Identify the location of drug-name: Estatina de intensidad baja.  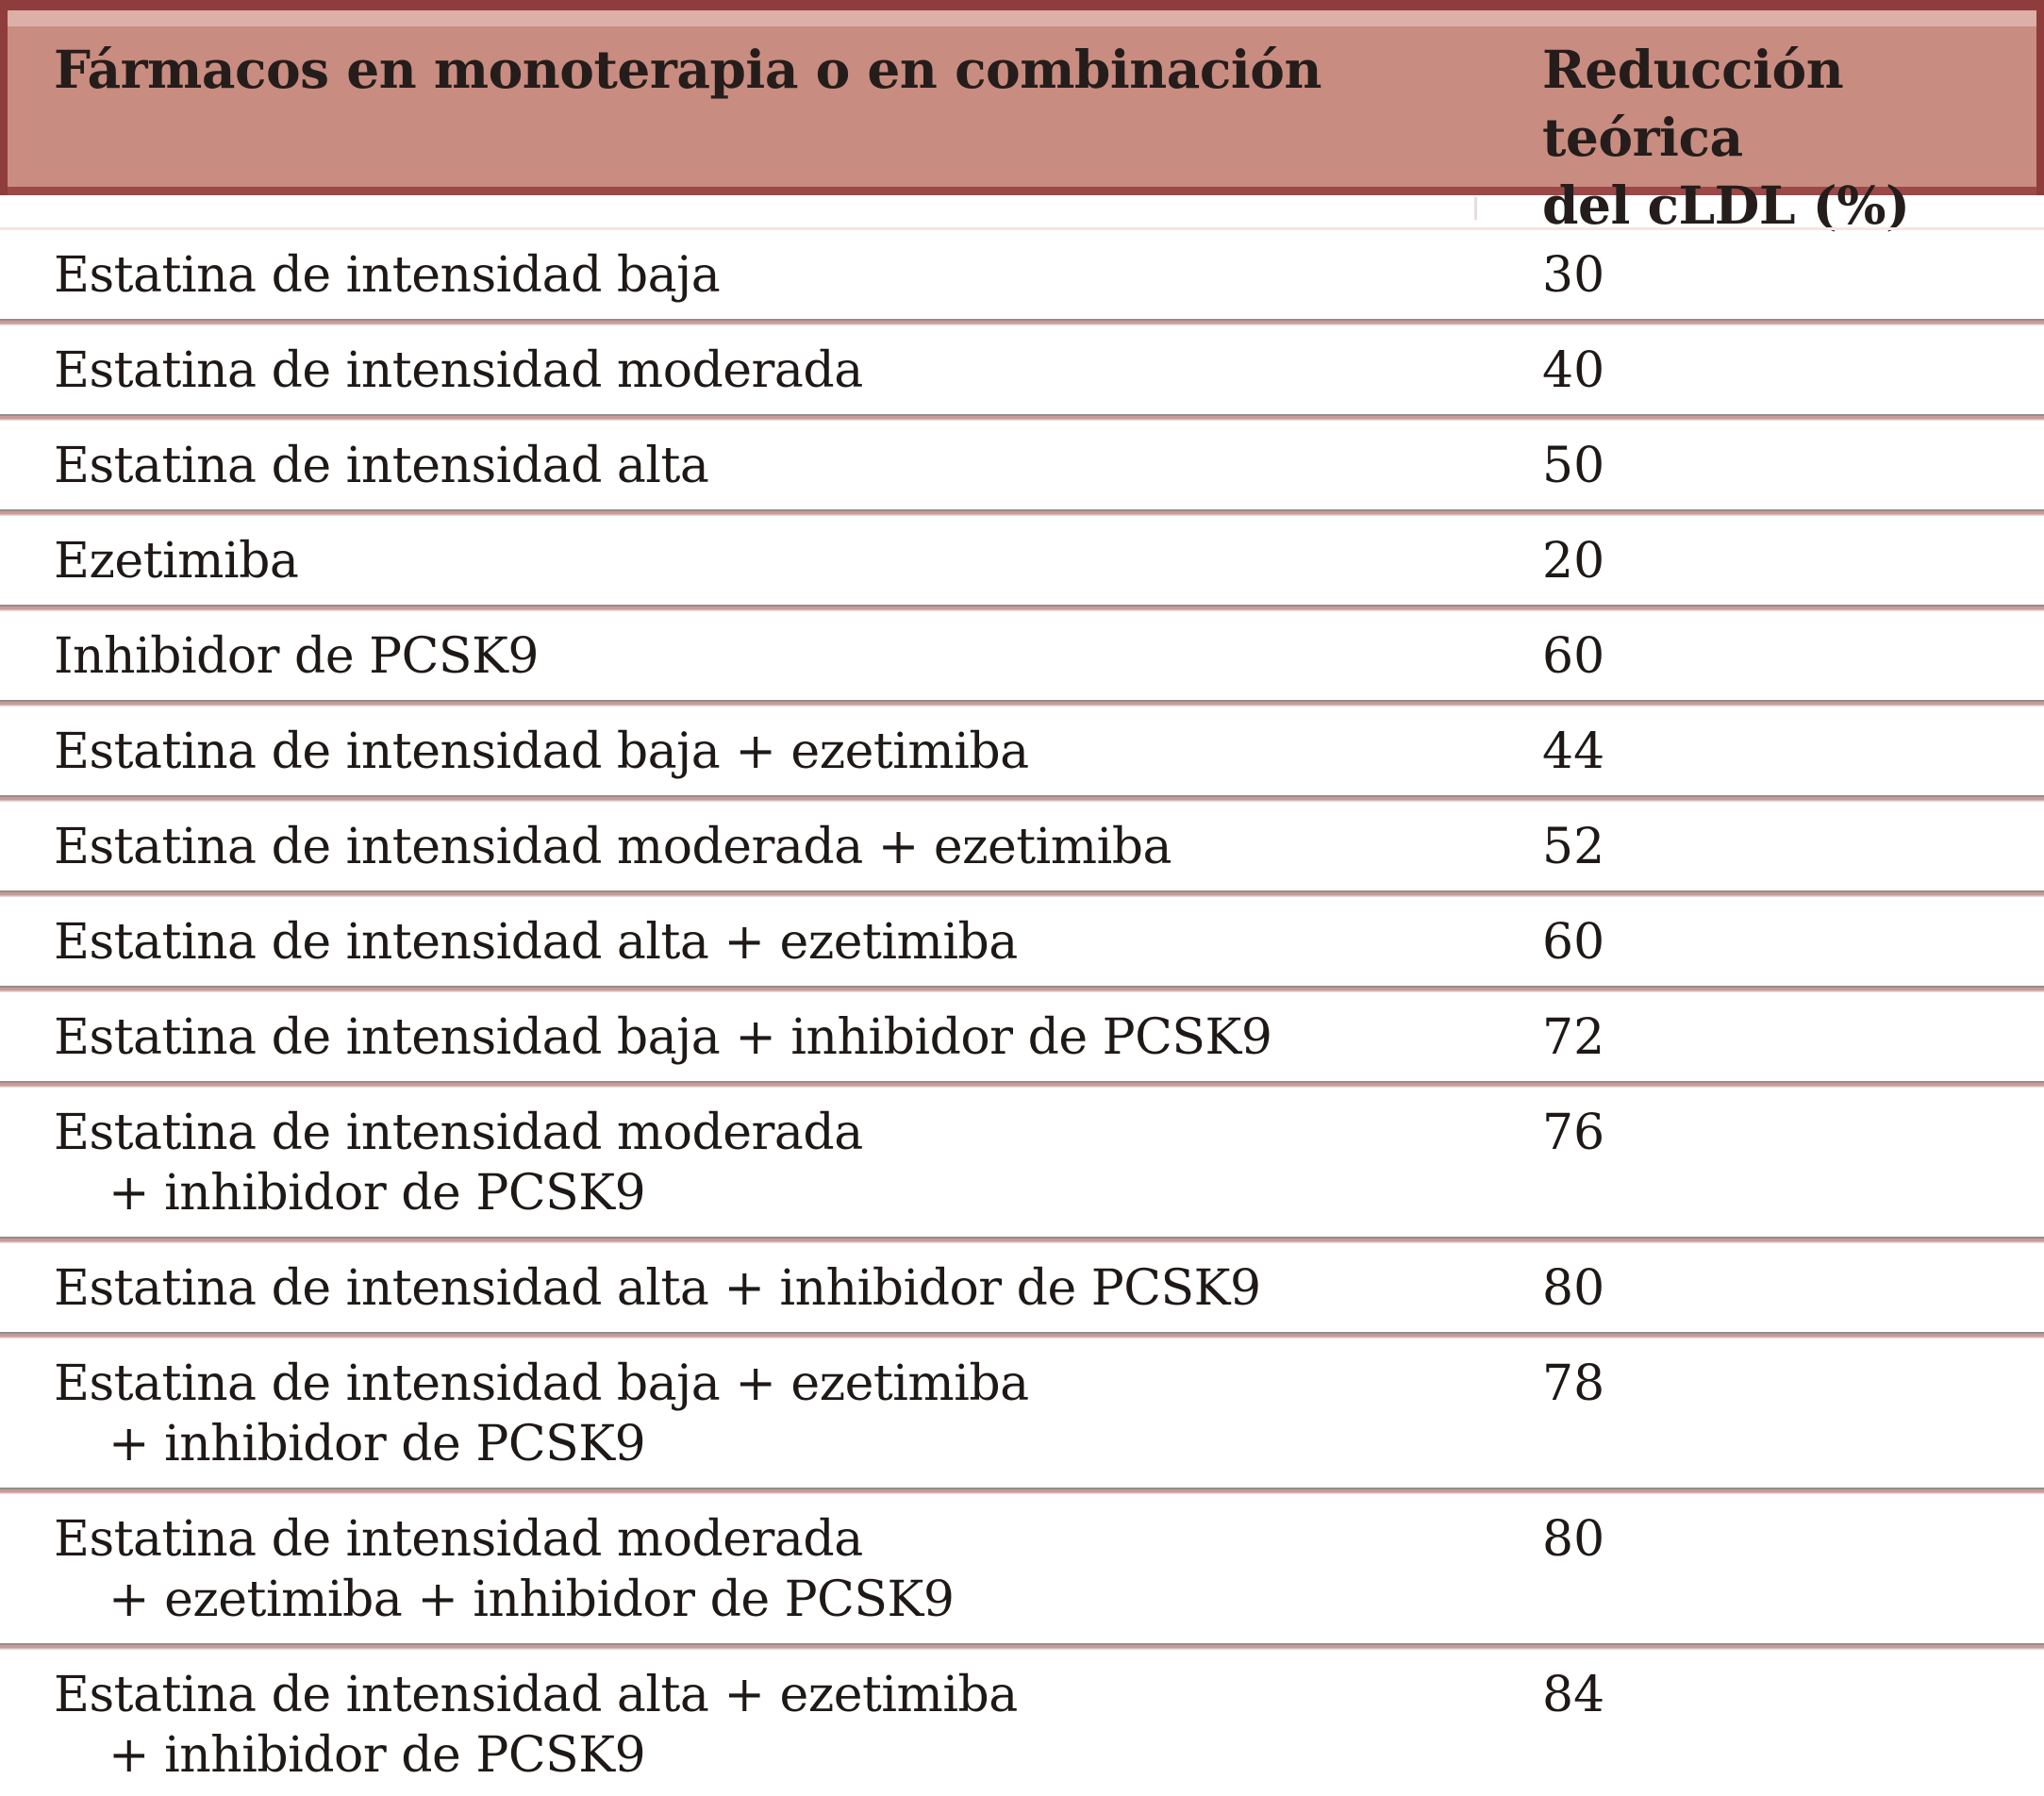
(388, 275).